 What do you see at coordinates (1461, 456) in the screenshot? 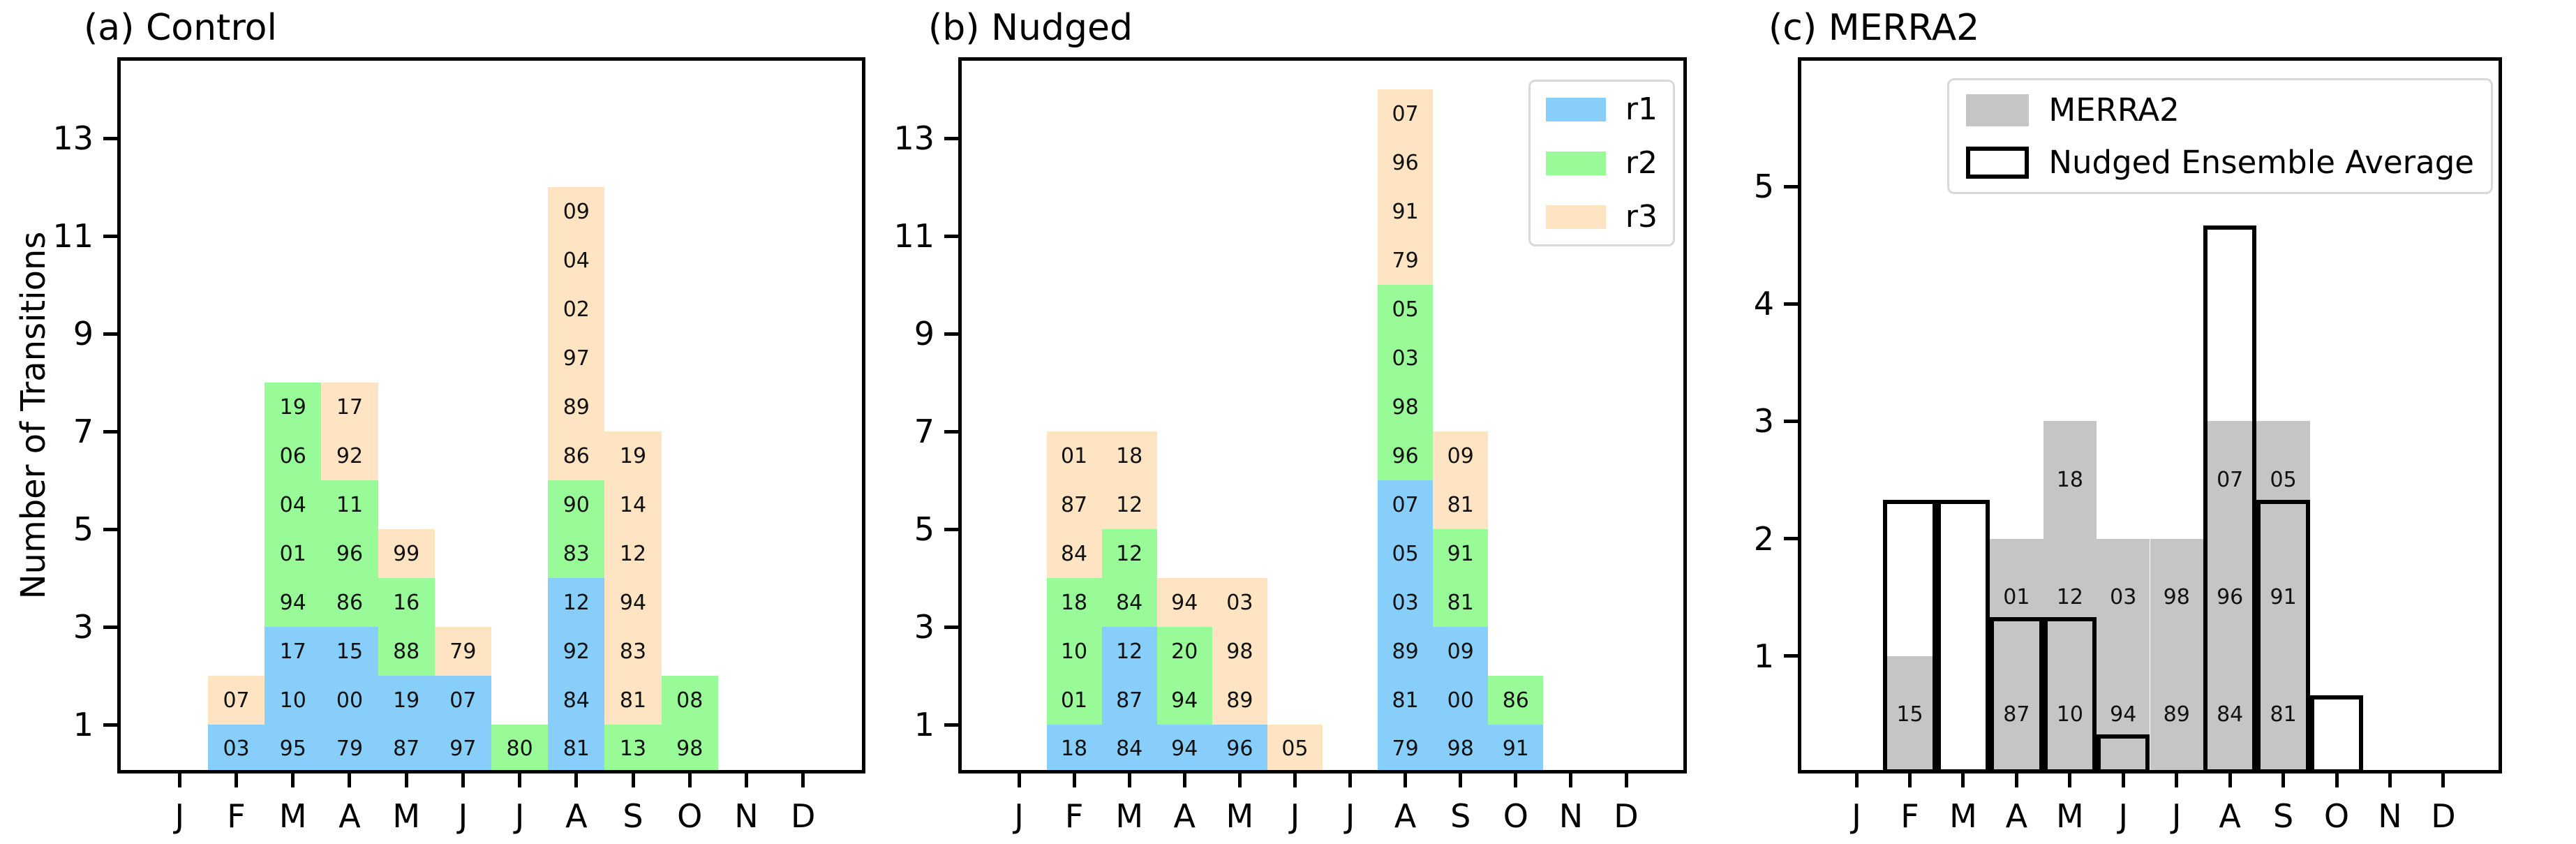
I see `bar-segment-r3: 09` at bounding box center [1461, 456].